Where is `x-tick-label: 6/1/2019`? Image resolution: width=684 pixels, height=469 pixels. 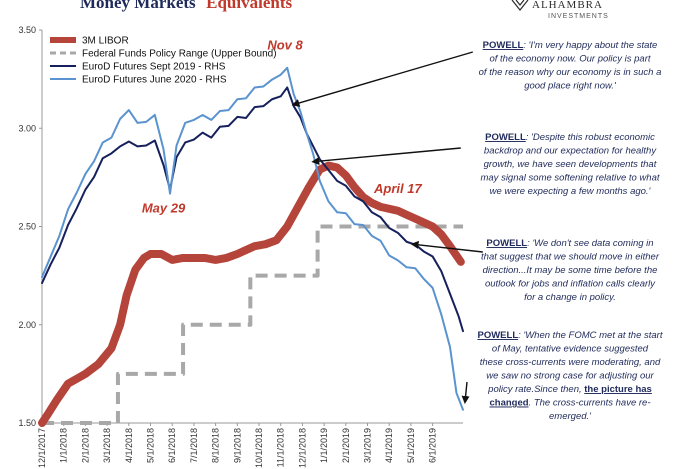 x-tick-label: 6/1/2019 is located at coordinates (433, 445).